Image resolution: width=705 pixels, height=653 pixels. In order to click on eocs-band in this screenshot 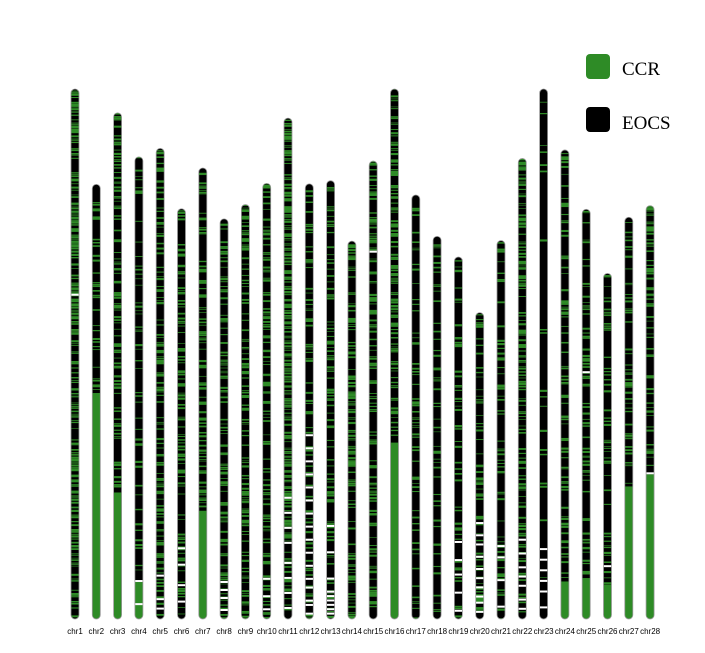, I will do `click(501, 429)`.